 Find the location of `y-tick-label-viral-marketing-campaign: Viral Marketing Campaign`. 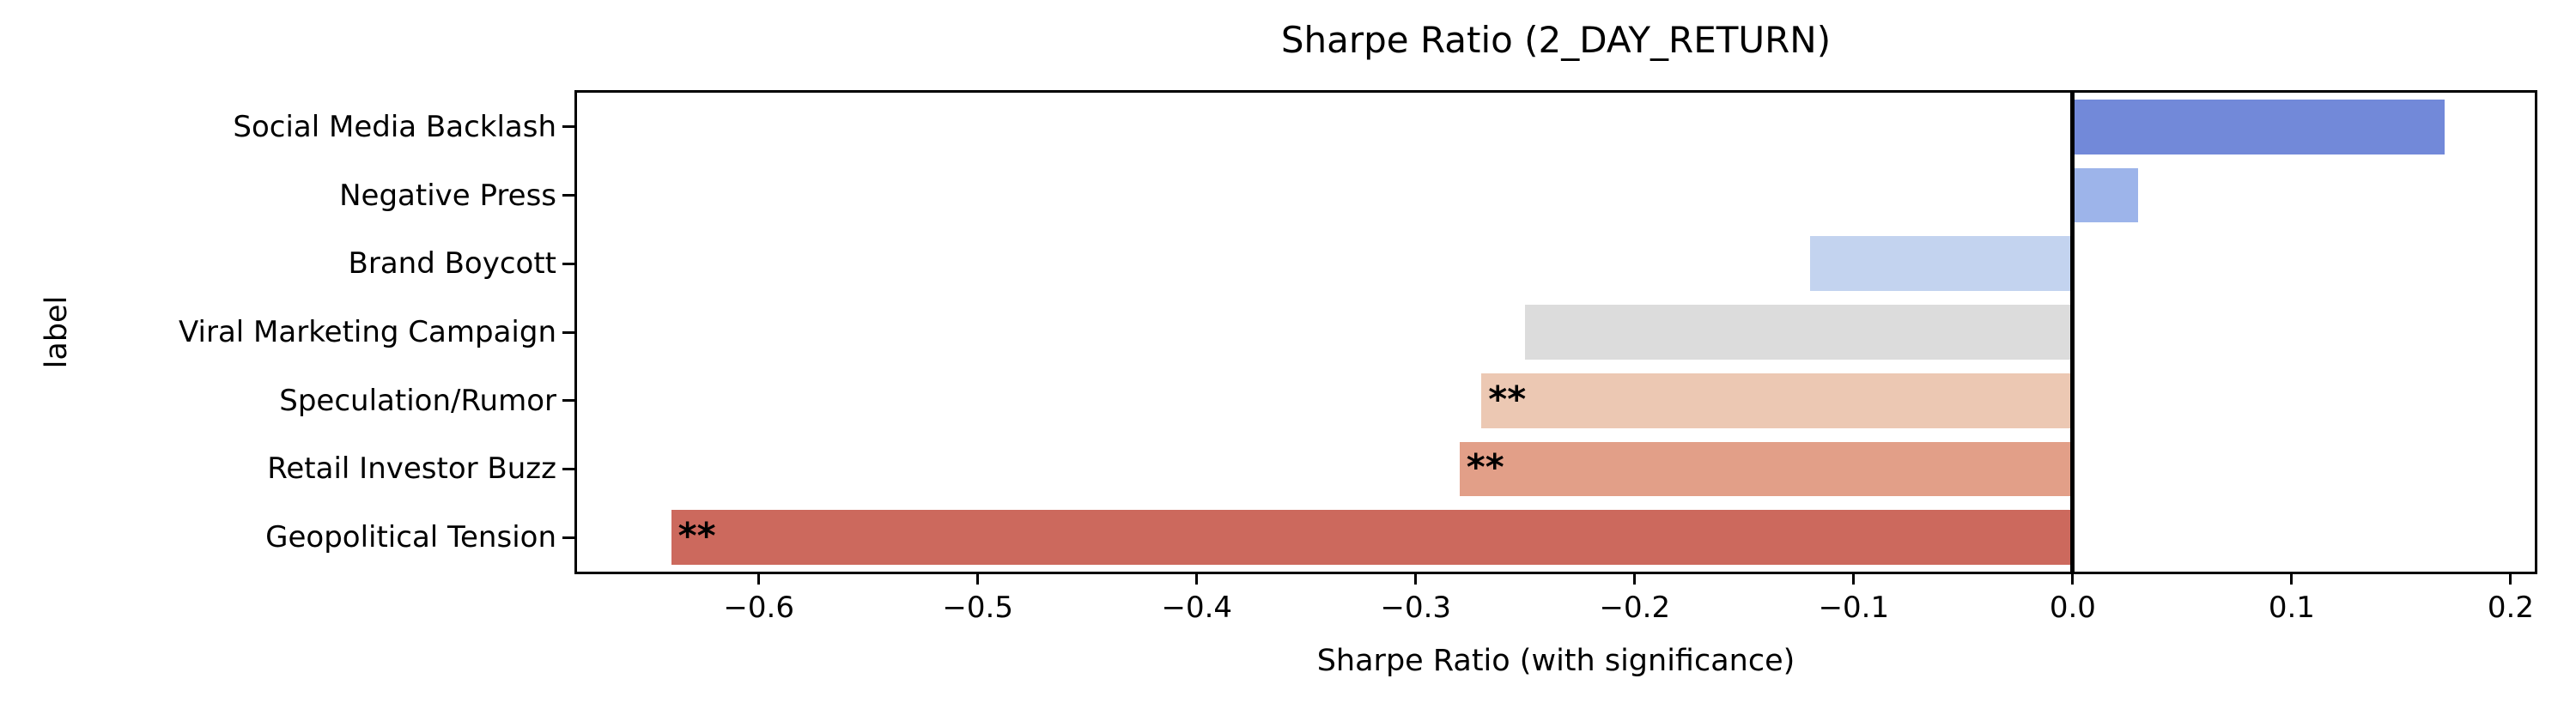

y-tick-label-viral-marketing-campaign: Viral Marketing Campaign is located at coordinates (367, 332).